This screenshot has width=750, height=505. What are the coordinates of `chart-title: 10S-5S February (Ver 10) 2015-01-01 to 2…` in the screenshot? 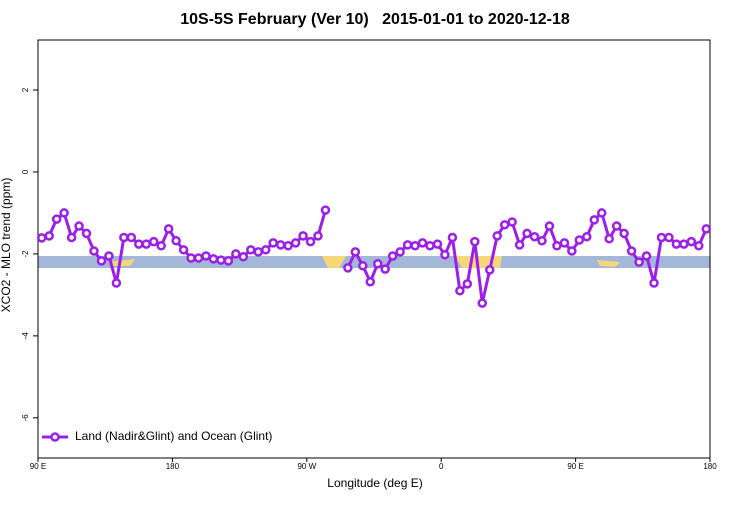 It's located at (375, 19).